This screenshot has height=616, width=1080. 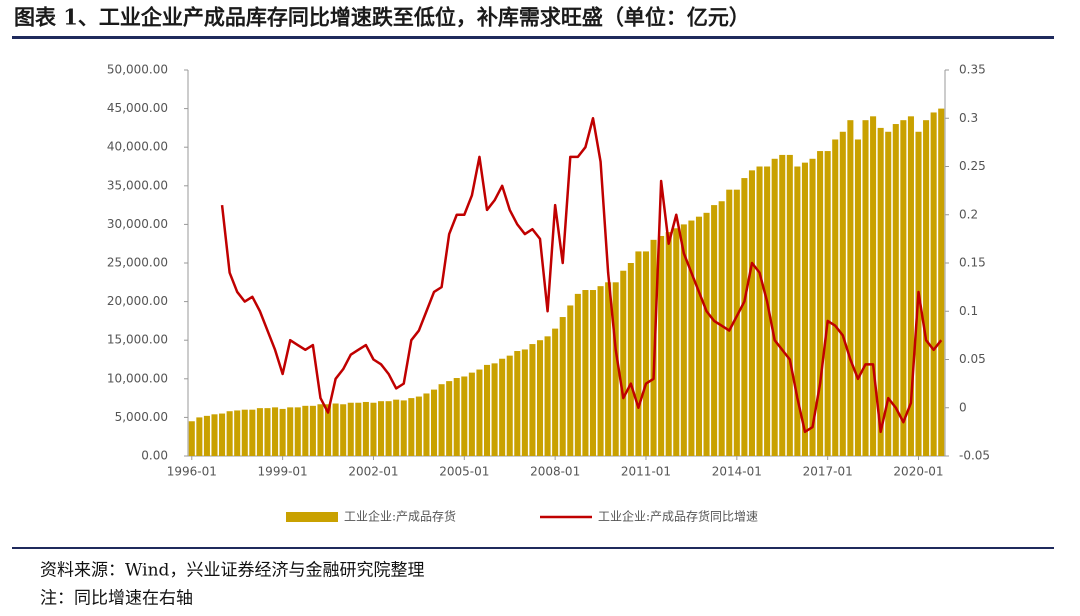 What do you see at coordinates (154, 456) in the screenshot?
I see `y-tick-label: 0.00` at bounding box center [154, 456].